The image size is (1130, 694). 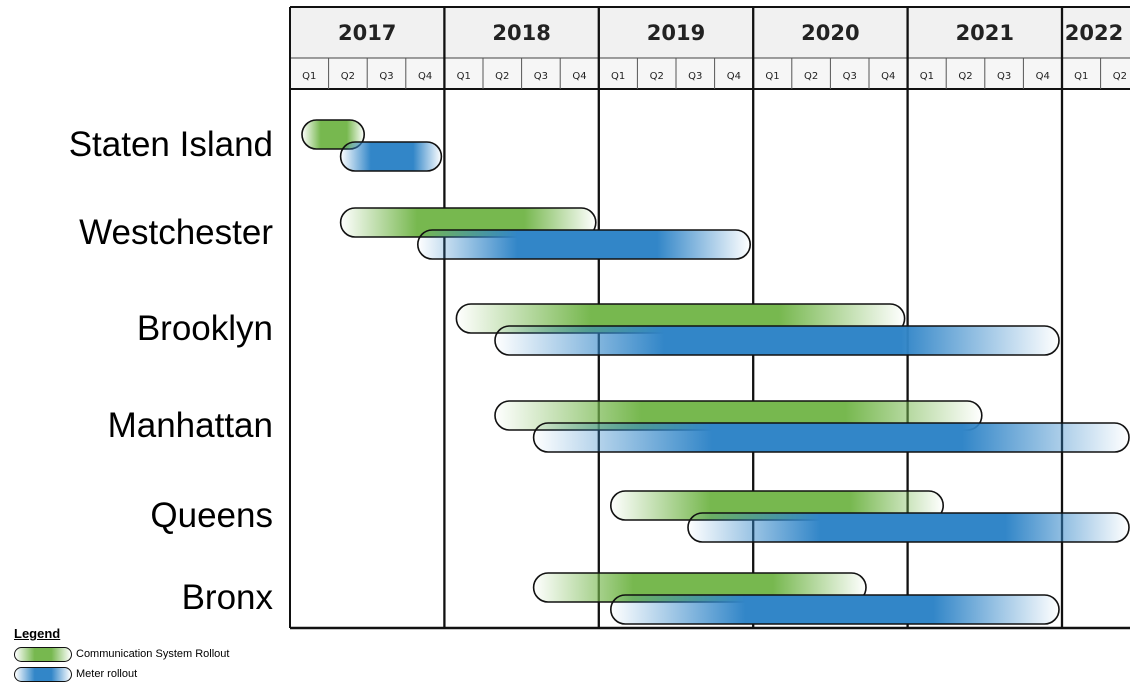 I want to click on legend-item-communication: Communication System Rollout, so click(x=121, y=654).